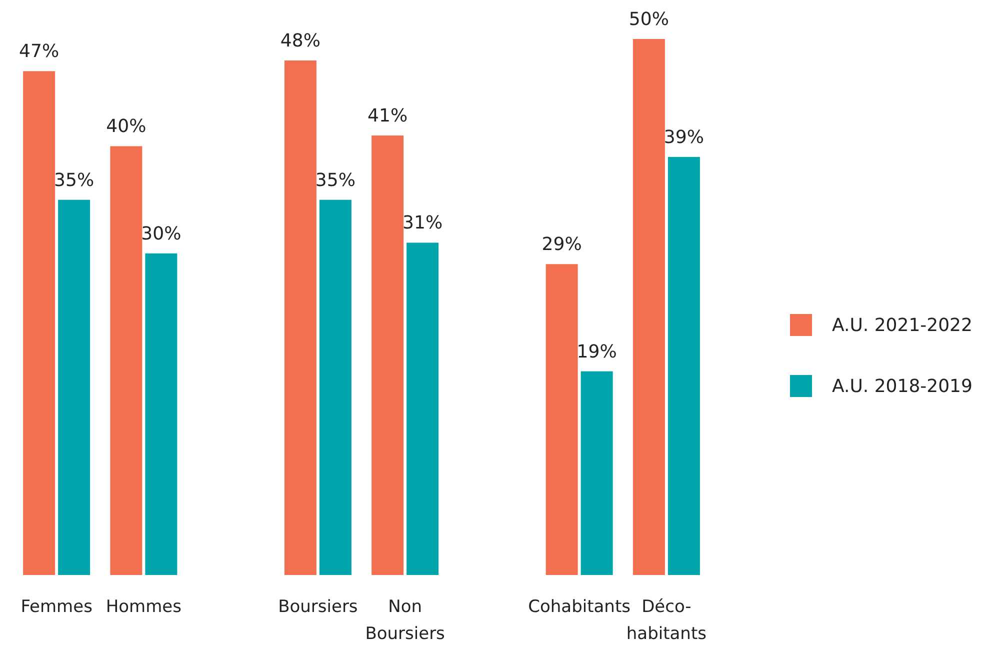 This screenshot has width=986, height=651. Describe the element at coordinates (300, 41) in the screenshot. I see `data-label: 48%` at that location.